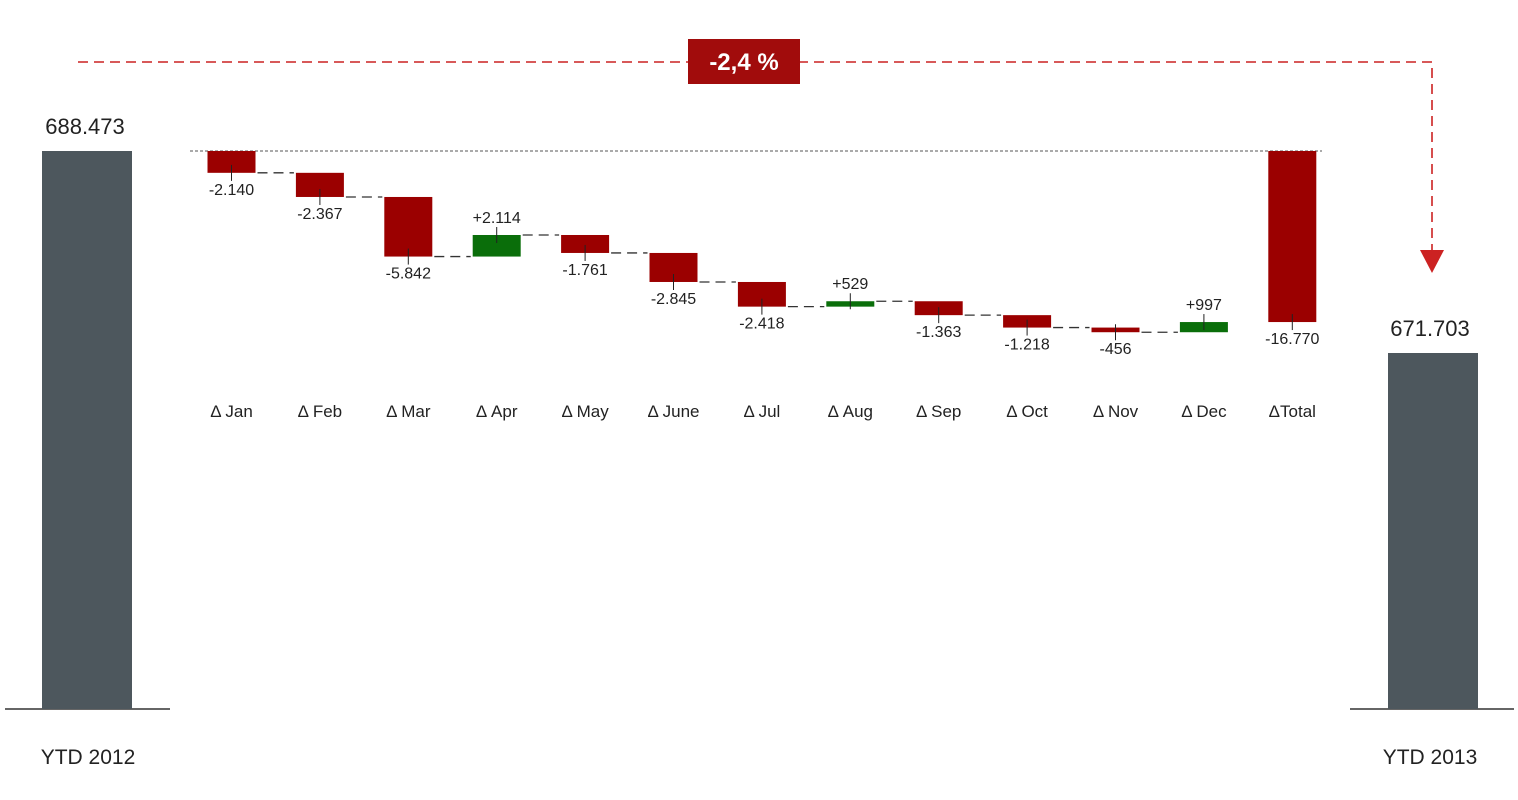 The image size is (1518, 800). What do you see at coordinates (496, 245) in the screenshot?
I see `bar-apr` at bounding box center [496, 245].